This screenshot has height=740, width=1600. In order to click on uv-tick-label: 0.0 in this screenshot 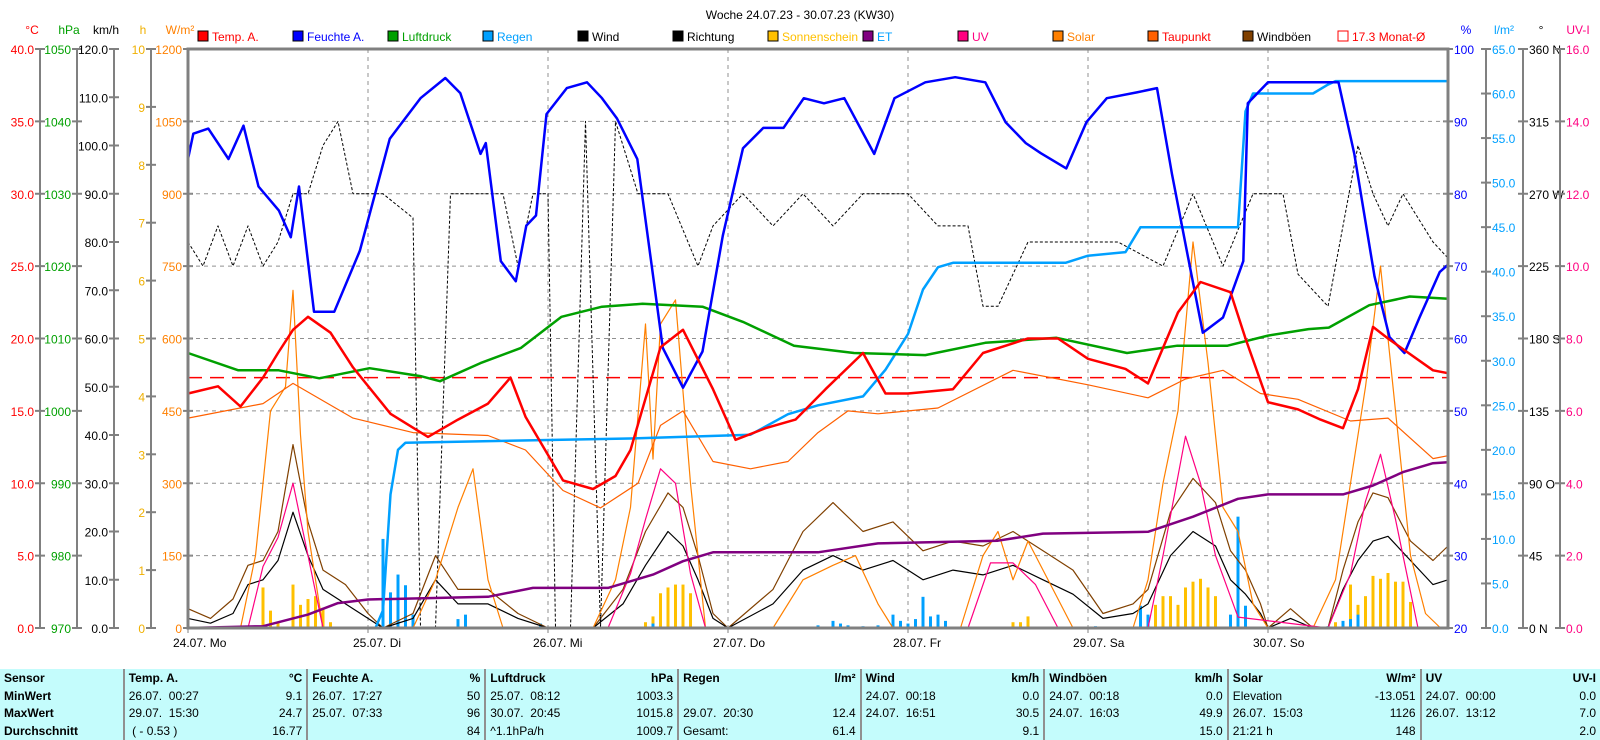, I will do `click(1574, 629)`.